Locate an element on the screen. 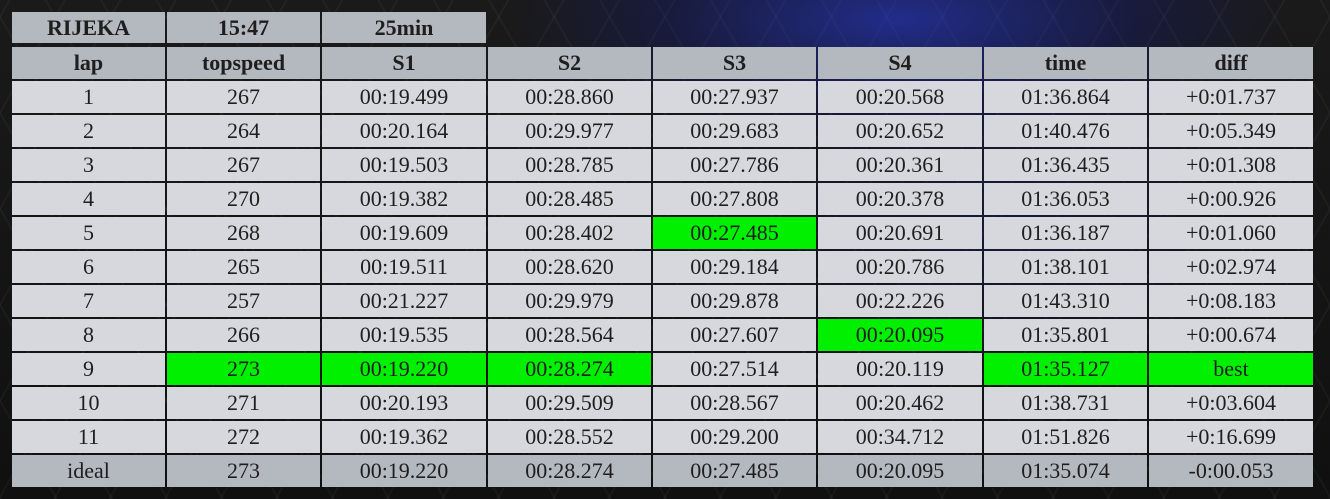  lap-s2-cell: 00:28.485 is located at coordinates (569, 199).